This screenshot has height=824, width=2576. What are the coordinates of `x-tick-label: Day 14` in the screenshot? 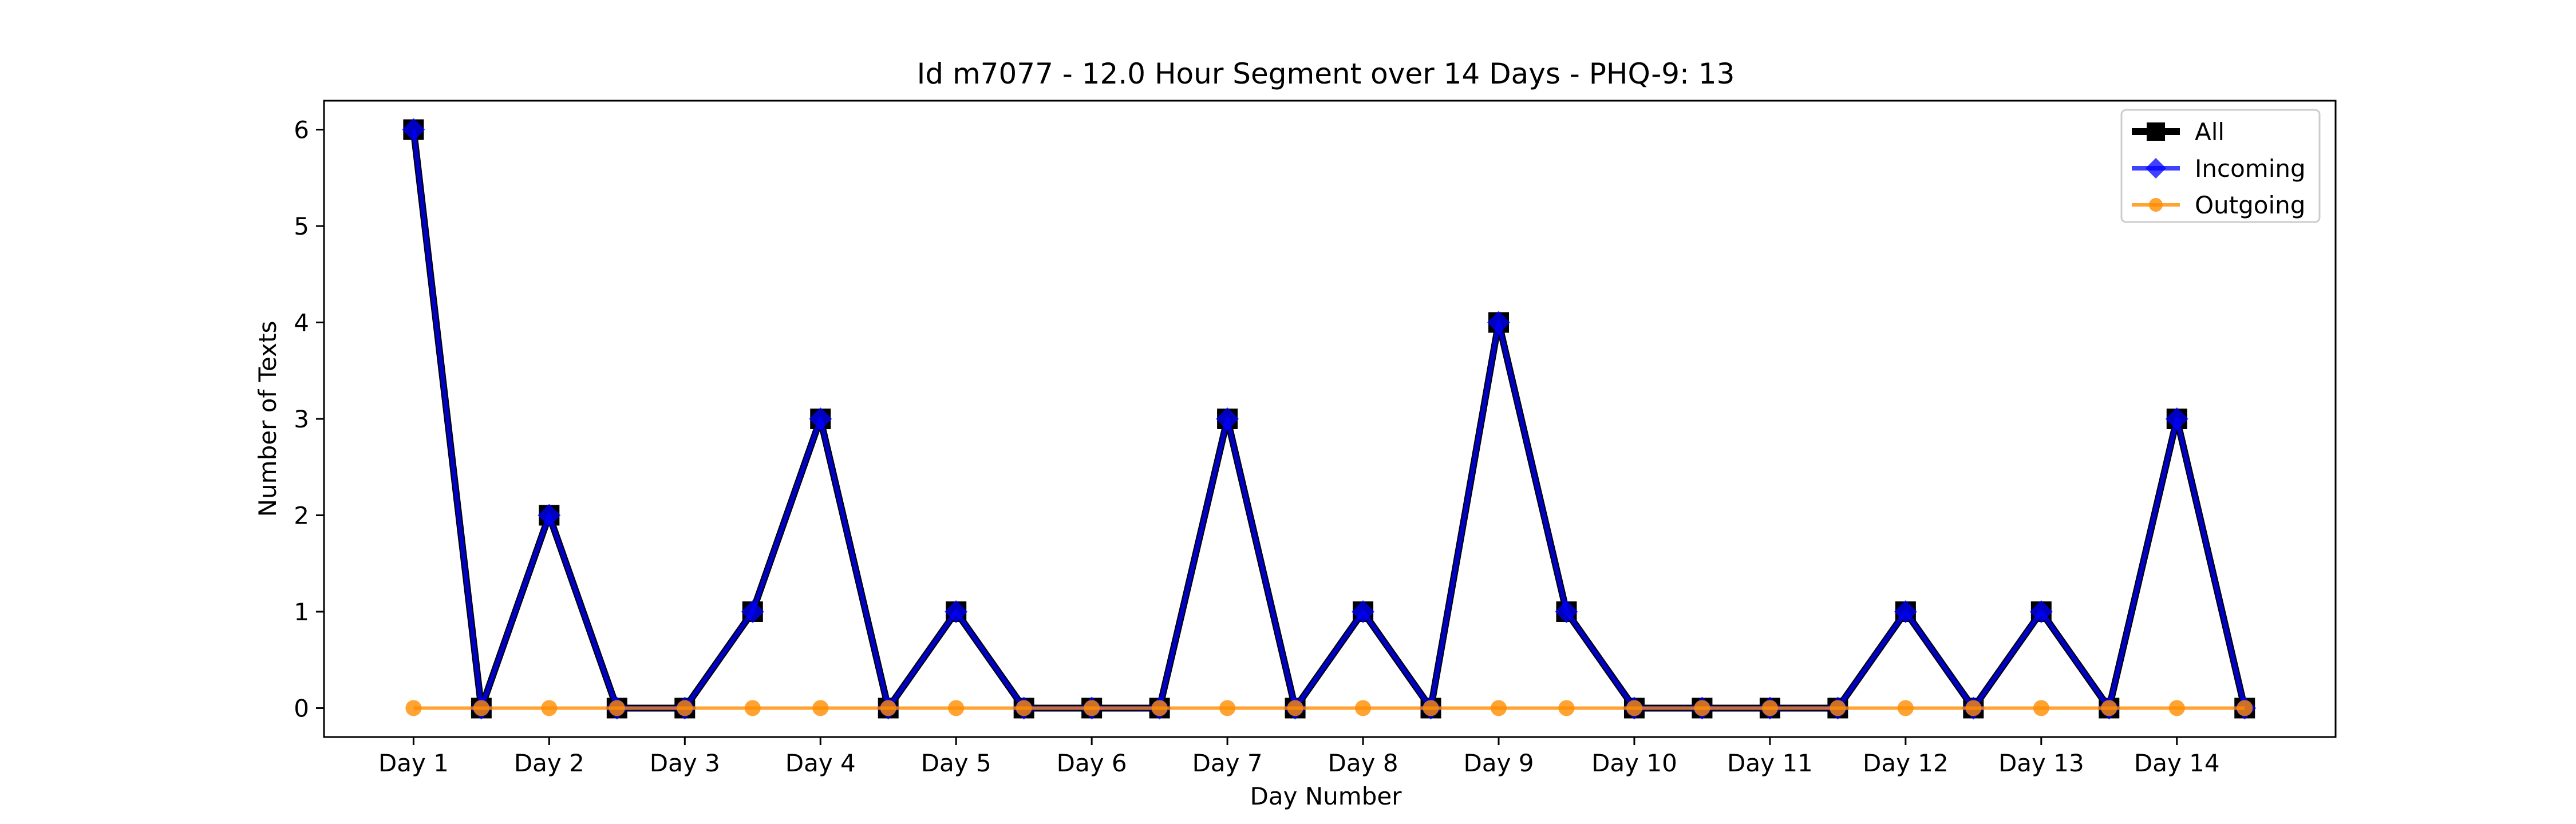 It's located at (2177, 763).